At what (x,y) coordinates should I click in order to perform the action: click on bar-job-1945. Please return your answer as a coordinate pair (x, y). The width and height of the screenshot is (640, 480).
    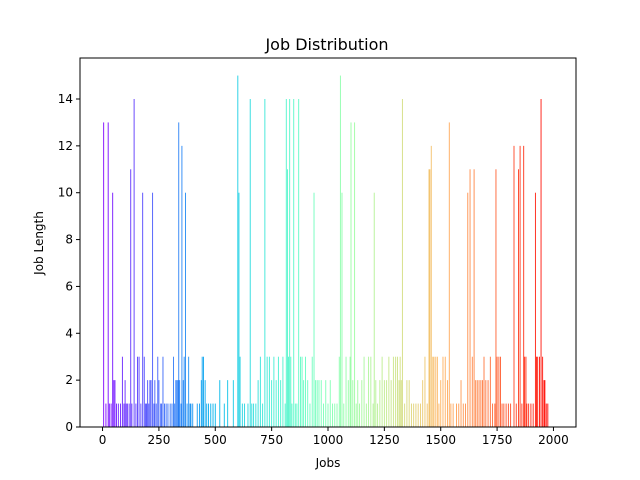
    Looking at the image, I should click on (541, 263).